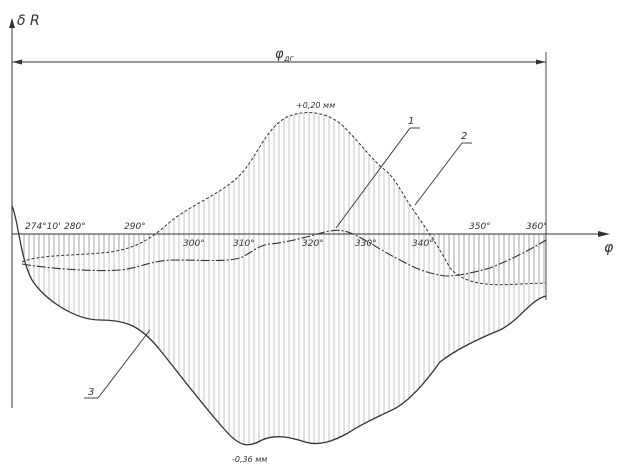 The image size is (619, 464). What do you see at coordinates (480, 227) in the screenshot?
I see `tick-label-350: 350°` at bounding box center [480, 227].